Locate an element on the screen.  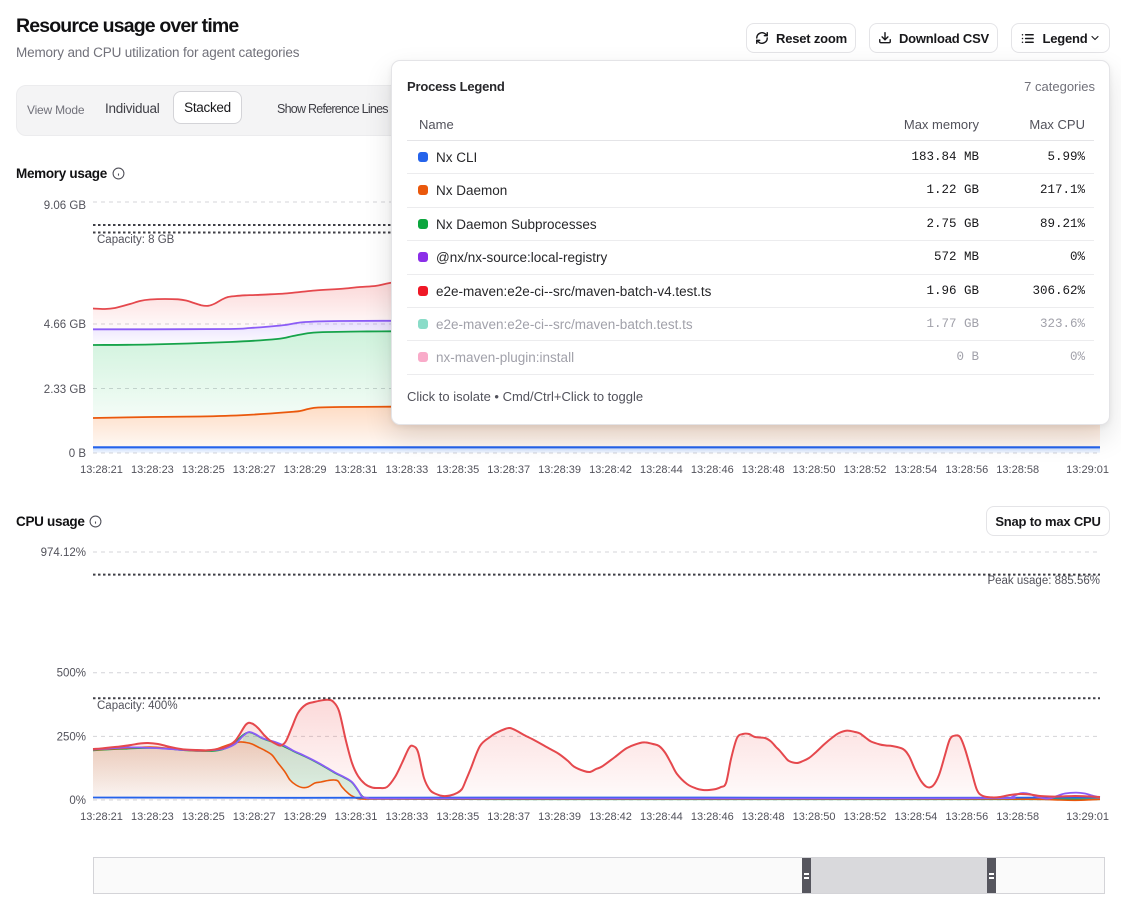
svg-text: Capacity: 8 GB is located at coordinates (136, 240).